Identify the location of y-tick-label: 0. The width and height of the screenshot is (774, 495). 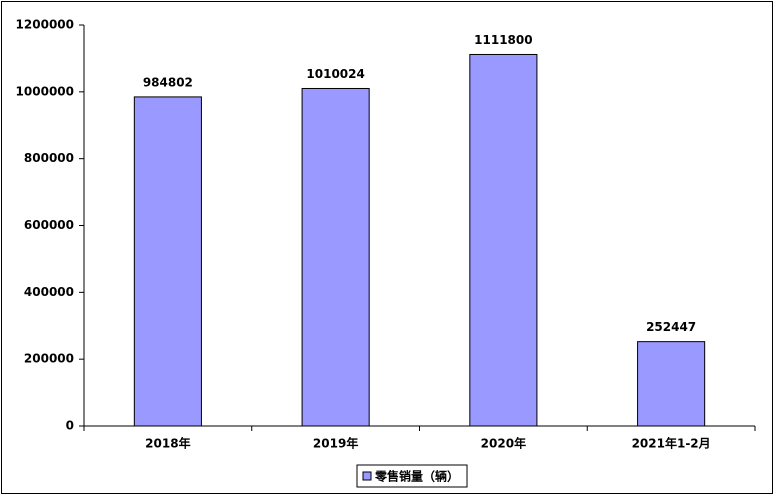
(70, 426).